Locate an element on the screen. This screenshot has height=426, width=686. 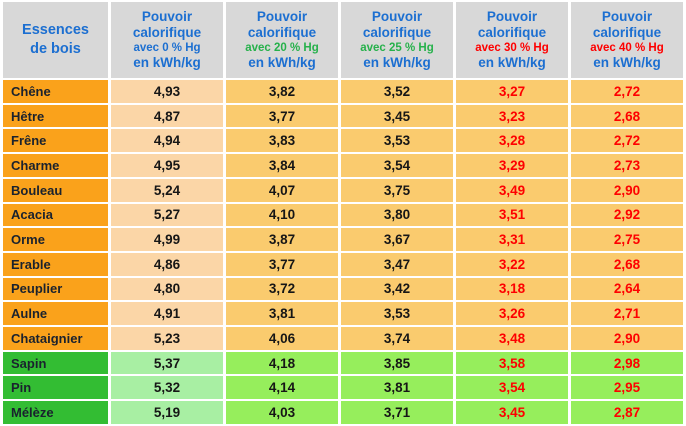
species-cell: Hêtre is located at coordinates (55, 116).